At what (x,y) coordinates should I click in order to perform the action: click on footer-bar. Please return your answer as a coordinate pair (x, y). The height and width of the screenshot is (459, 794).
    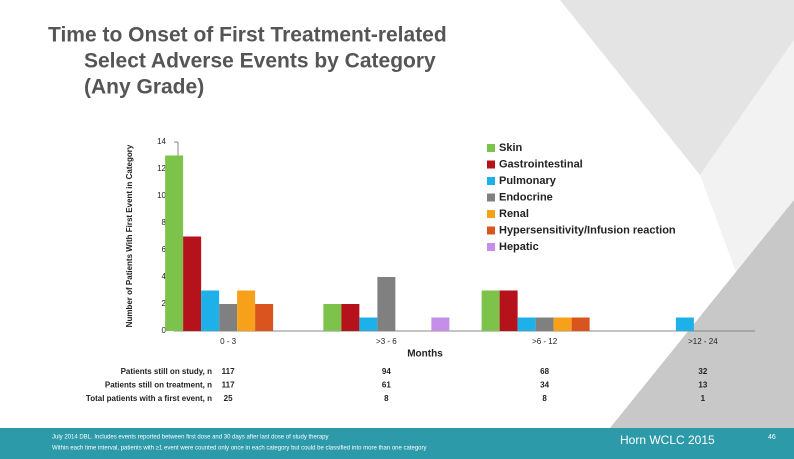
    Looking at the image, I should click on (397, 443).